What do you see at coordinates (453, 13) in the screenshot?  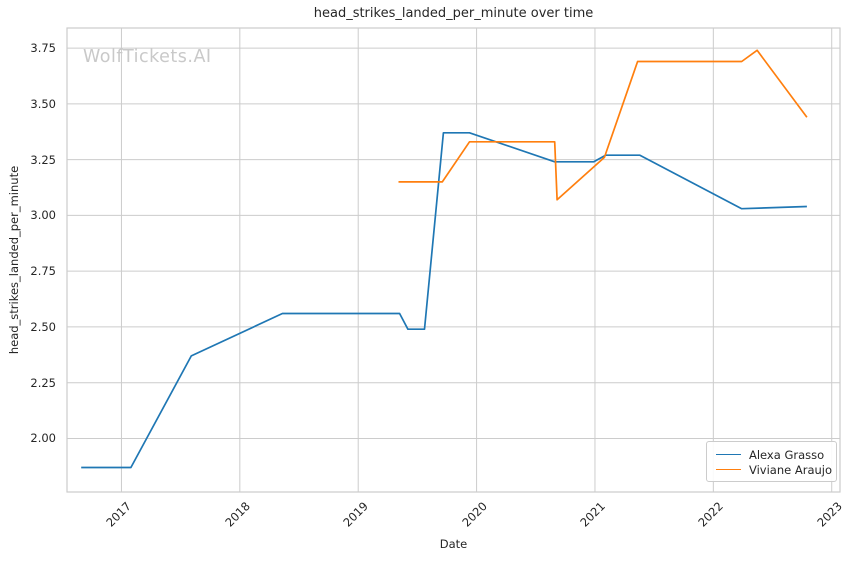 I see `chart-title: head_strikes_landed_per_minute over time` at bounding box center [453, 13].